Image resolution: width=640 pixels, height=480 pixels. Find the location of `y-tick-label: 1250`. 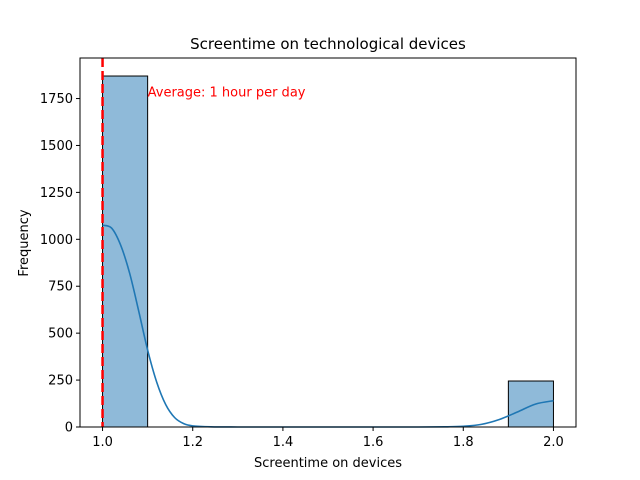

y-tick-label: 1250 is located at coordinates (56, 193).